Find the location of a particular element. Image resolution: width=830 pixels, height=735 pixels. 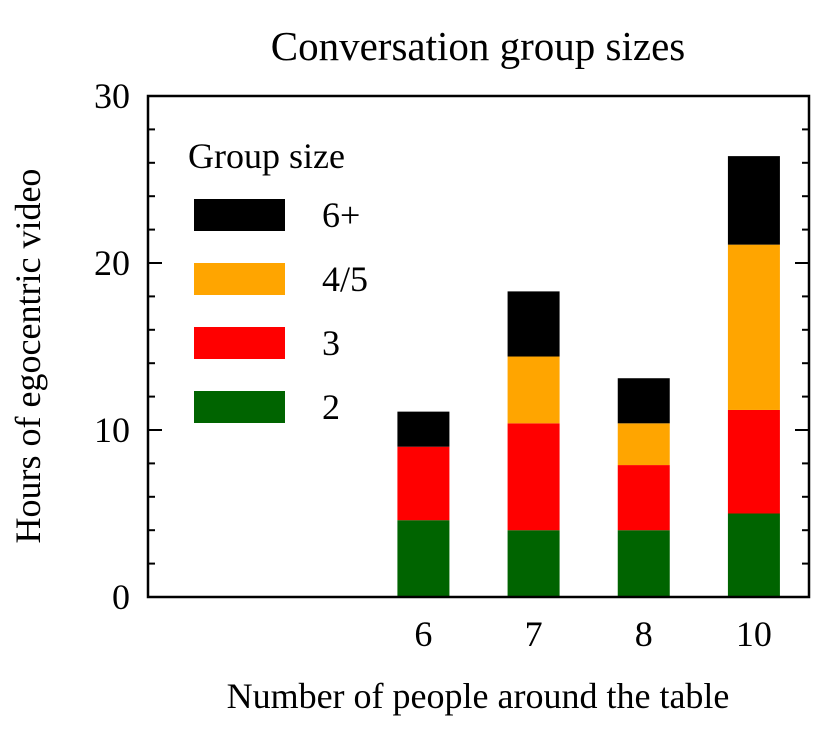

y-axis-label: Hours of egocentric video is located at coordinates (28, 356).